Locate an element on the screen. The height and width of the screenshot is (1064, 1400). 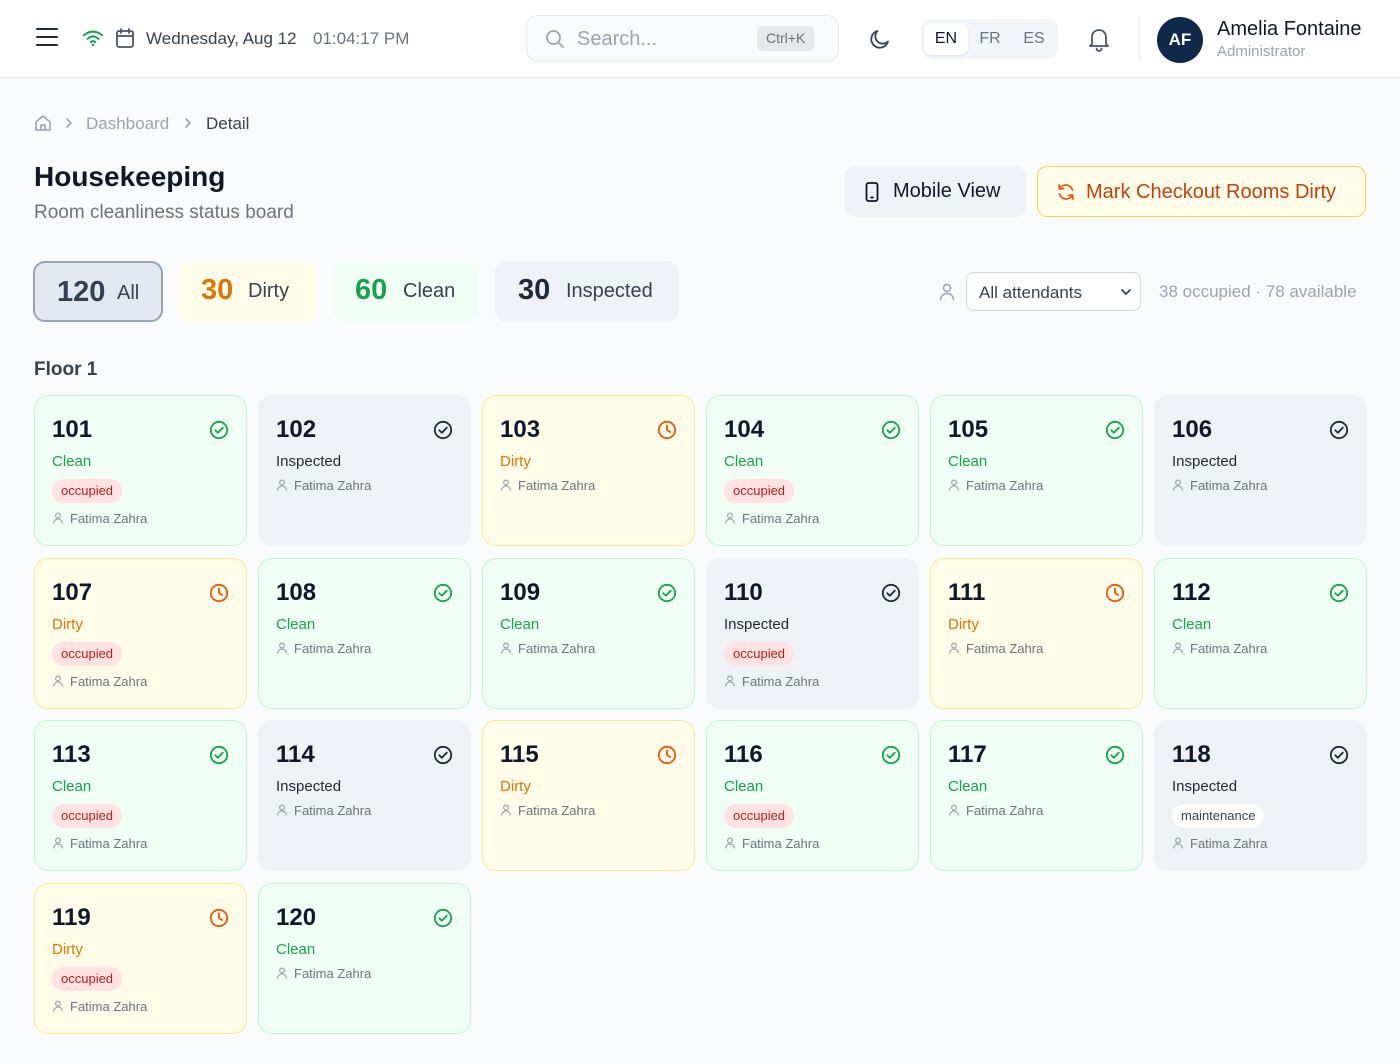
room-status: Inspected is located at coordinates (309, 786).